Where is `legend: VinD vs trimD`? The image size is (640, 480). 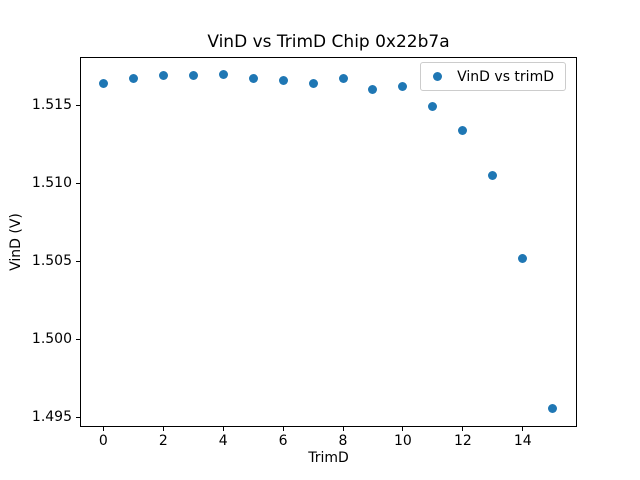
legend: VinD vs trimD is located at coordinates (493, 76).